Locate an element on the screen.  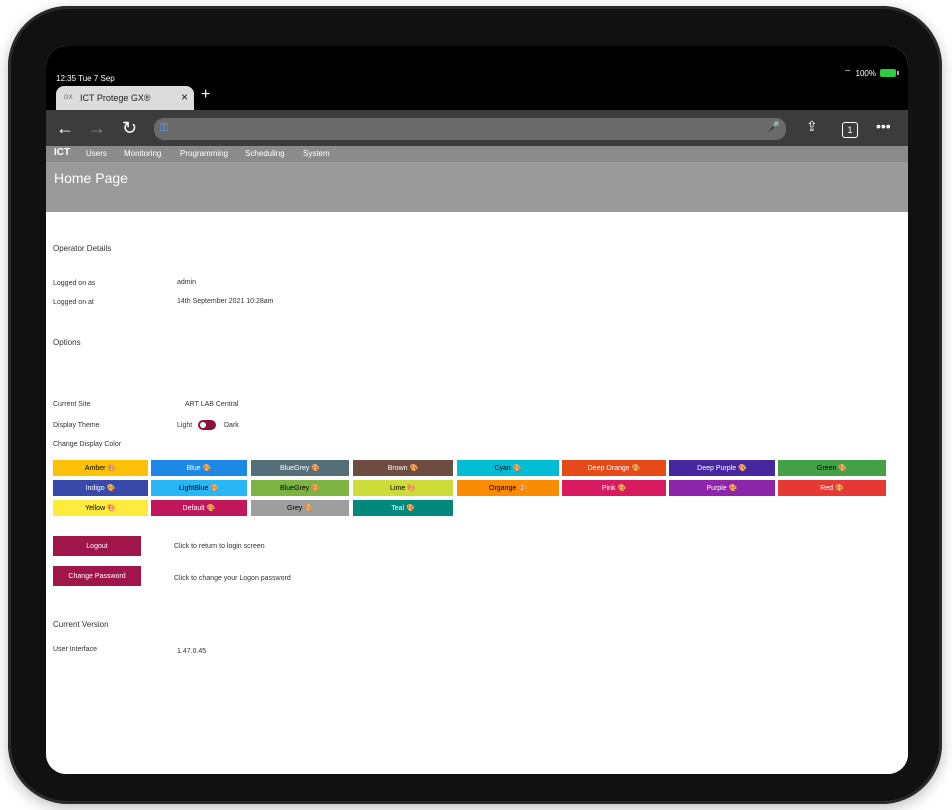
color-swatch-lightblue: LightBlue 🎨 is located at coordinates (199, 488).